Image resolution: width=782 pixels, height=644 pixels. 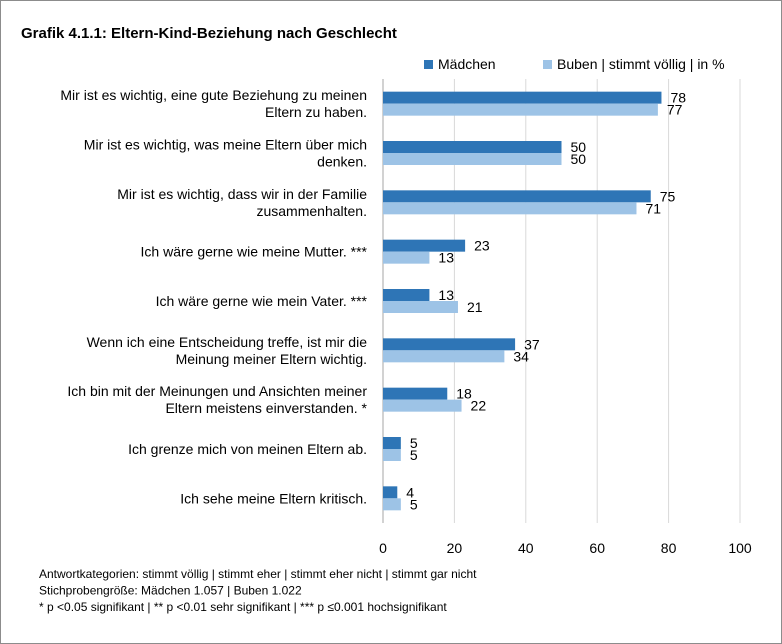 What do you see at coordinates (262, 301) in the screenshot?
I see `category-label: Ich wäre gerne wie mein Vater. ***` at bounding box center [262, 301].